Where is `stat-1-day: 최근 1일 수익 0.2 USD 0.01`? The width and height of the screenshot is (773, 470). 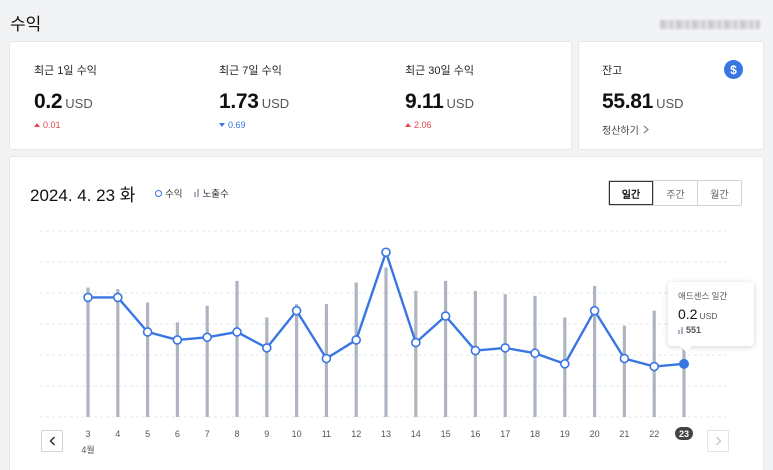 stat-1-day: 최근 1일 수익 0.2 USD 0.01 is located at coordinates (65, 96).